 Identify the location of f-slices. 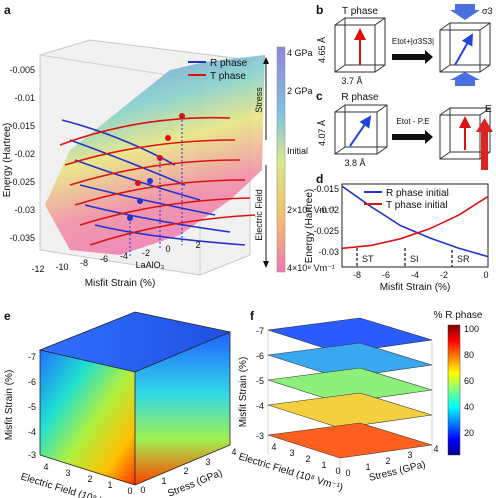
(350, 388).